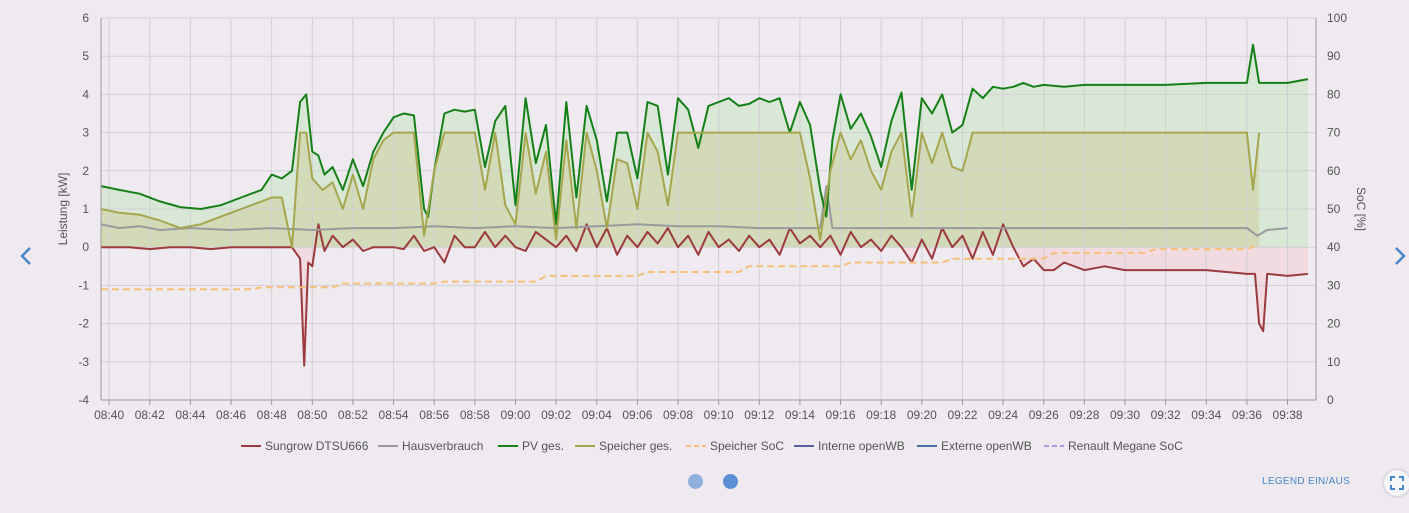  I want to click on x-tick-label: 09:26, so click(1044, 415).